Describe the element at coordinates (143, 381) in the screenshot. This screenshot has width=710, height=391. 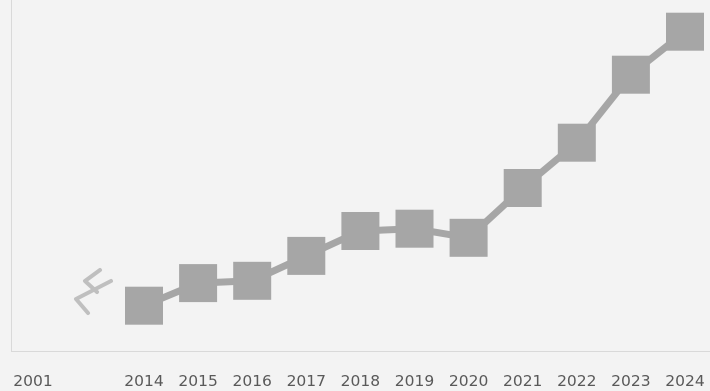
I see `x-tick-label: 2014` at that location.